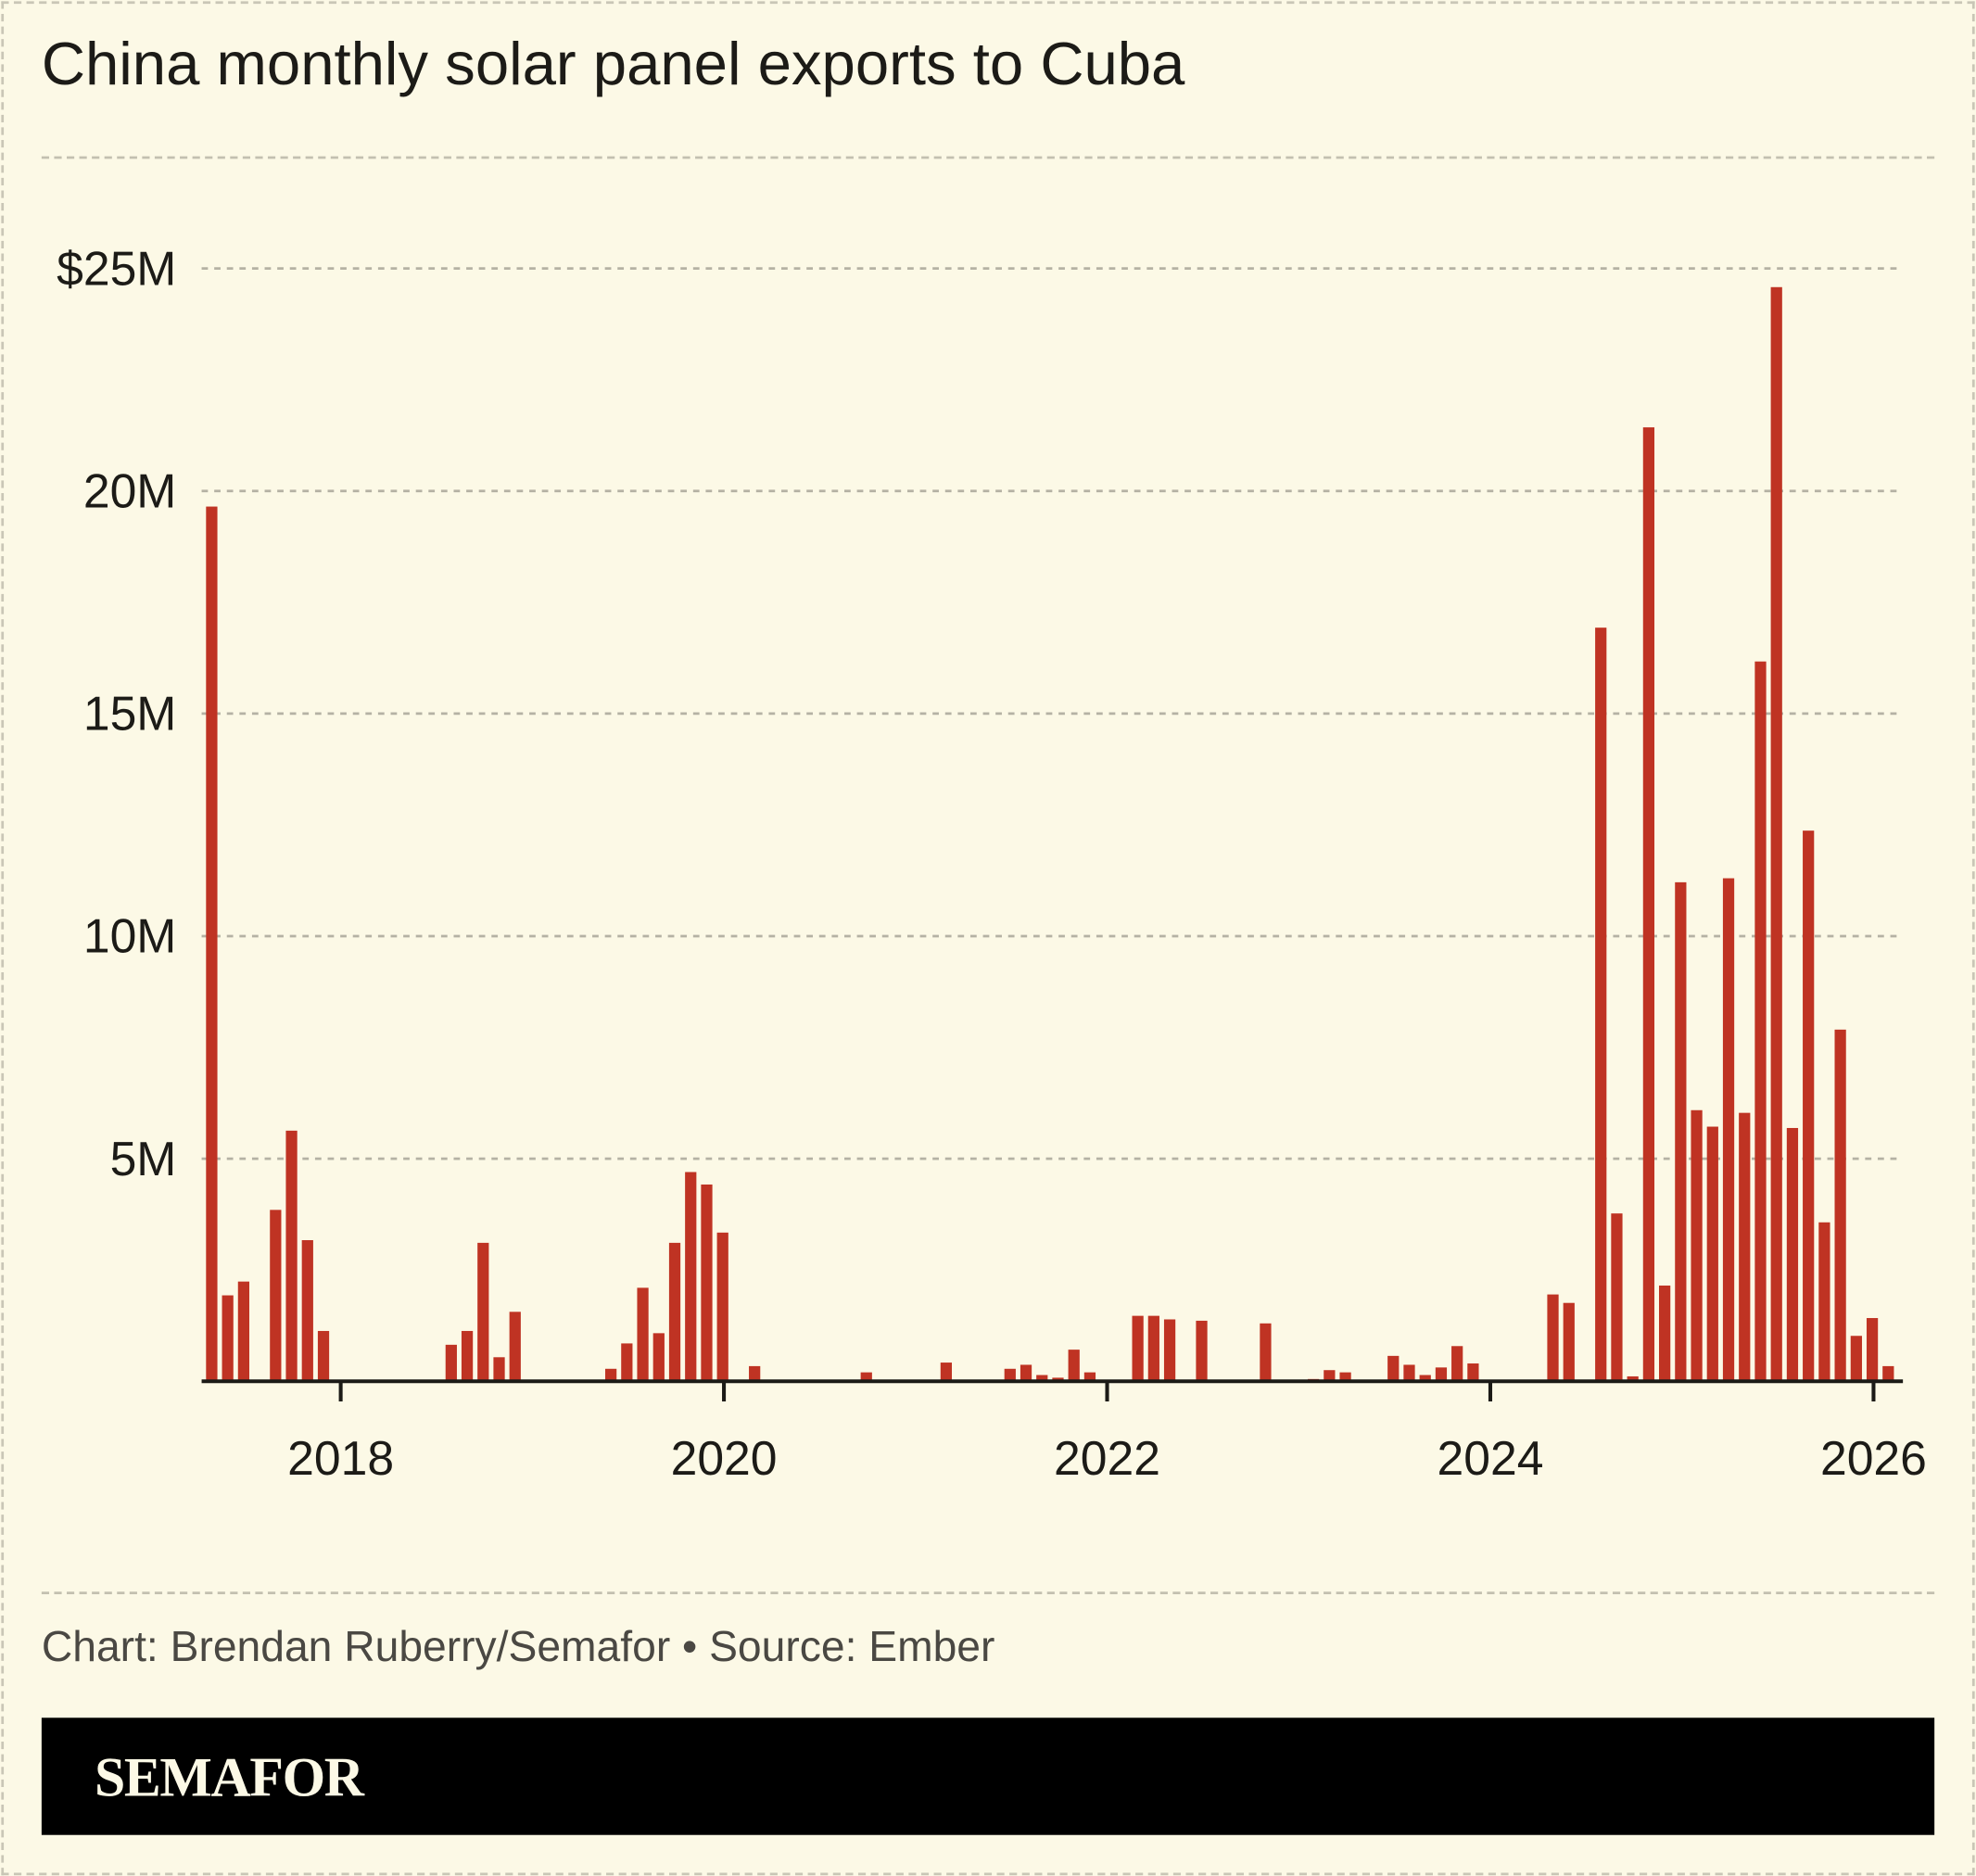 The width and height of the screenshot is (1976, 1876). Describe the element at coordinates (130, 490) in the screenshot. I see `y-tick-label: 20M` at that location.